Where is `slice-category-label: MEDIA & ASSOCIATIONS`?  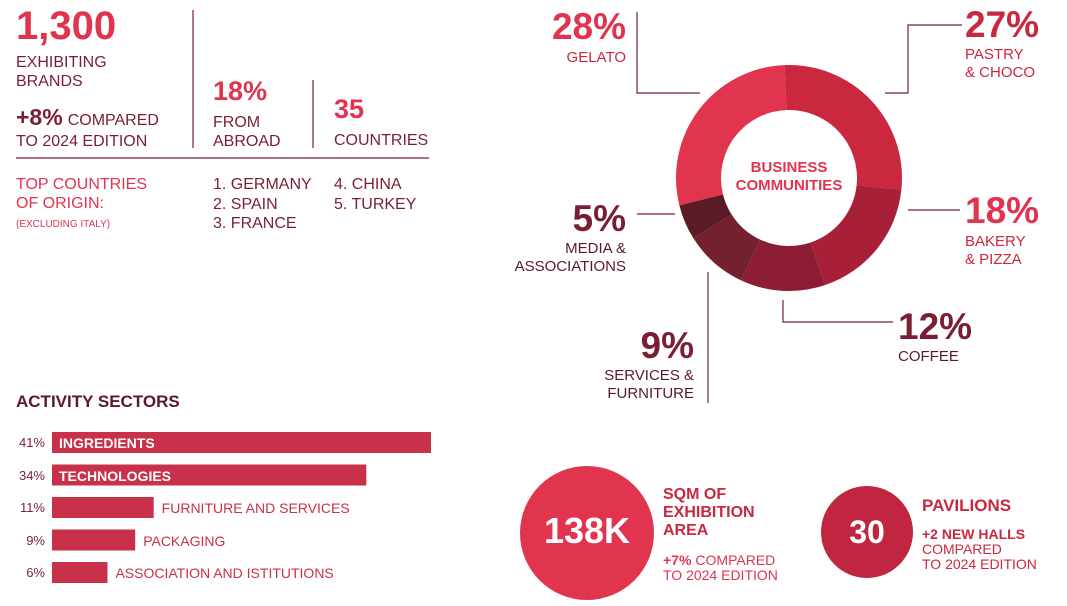 slice-category-label: MEDIA & ASSOCIATIONS is located at coordinates (570, 257).